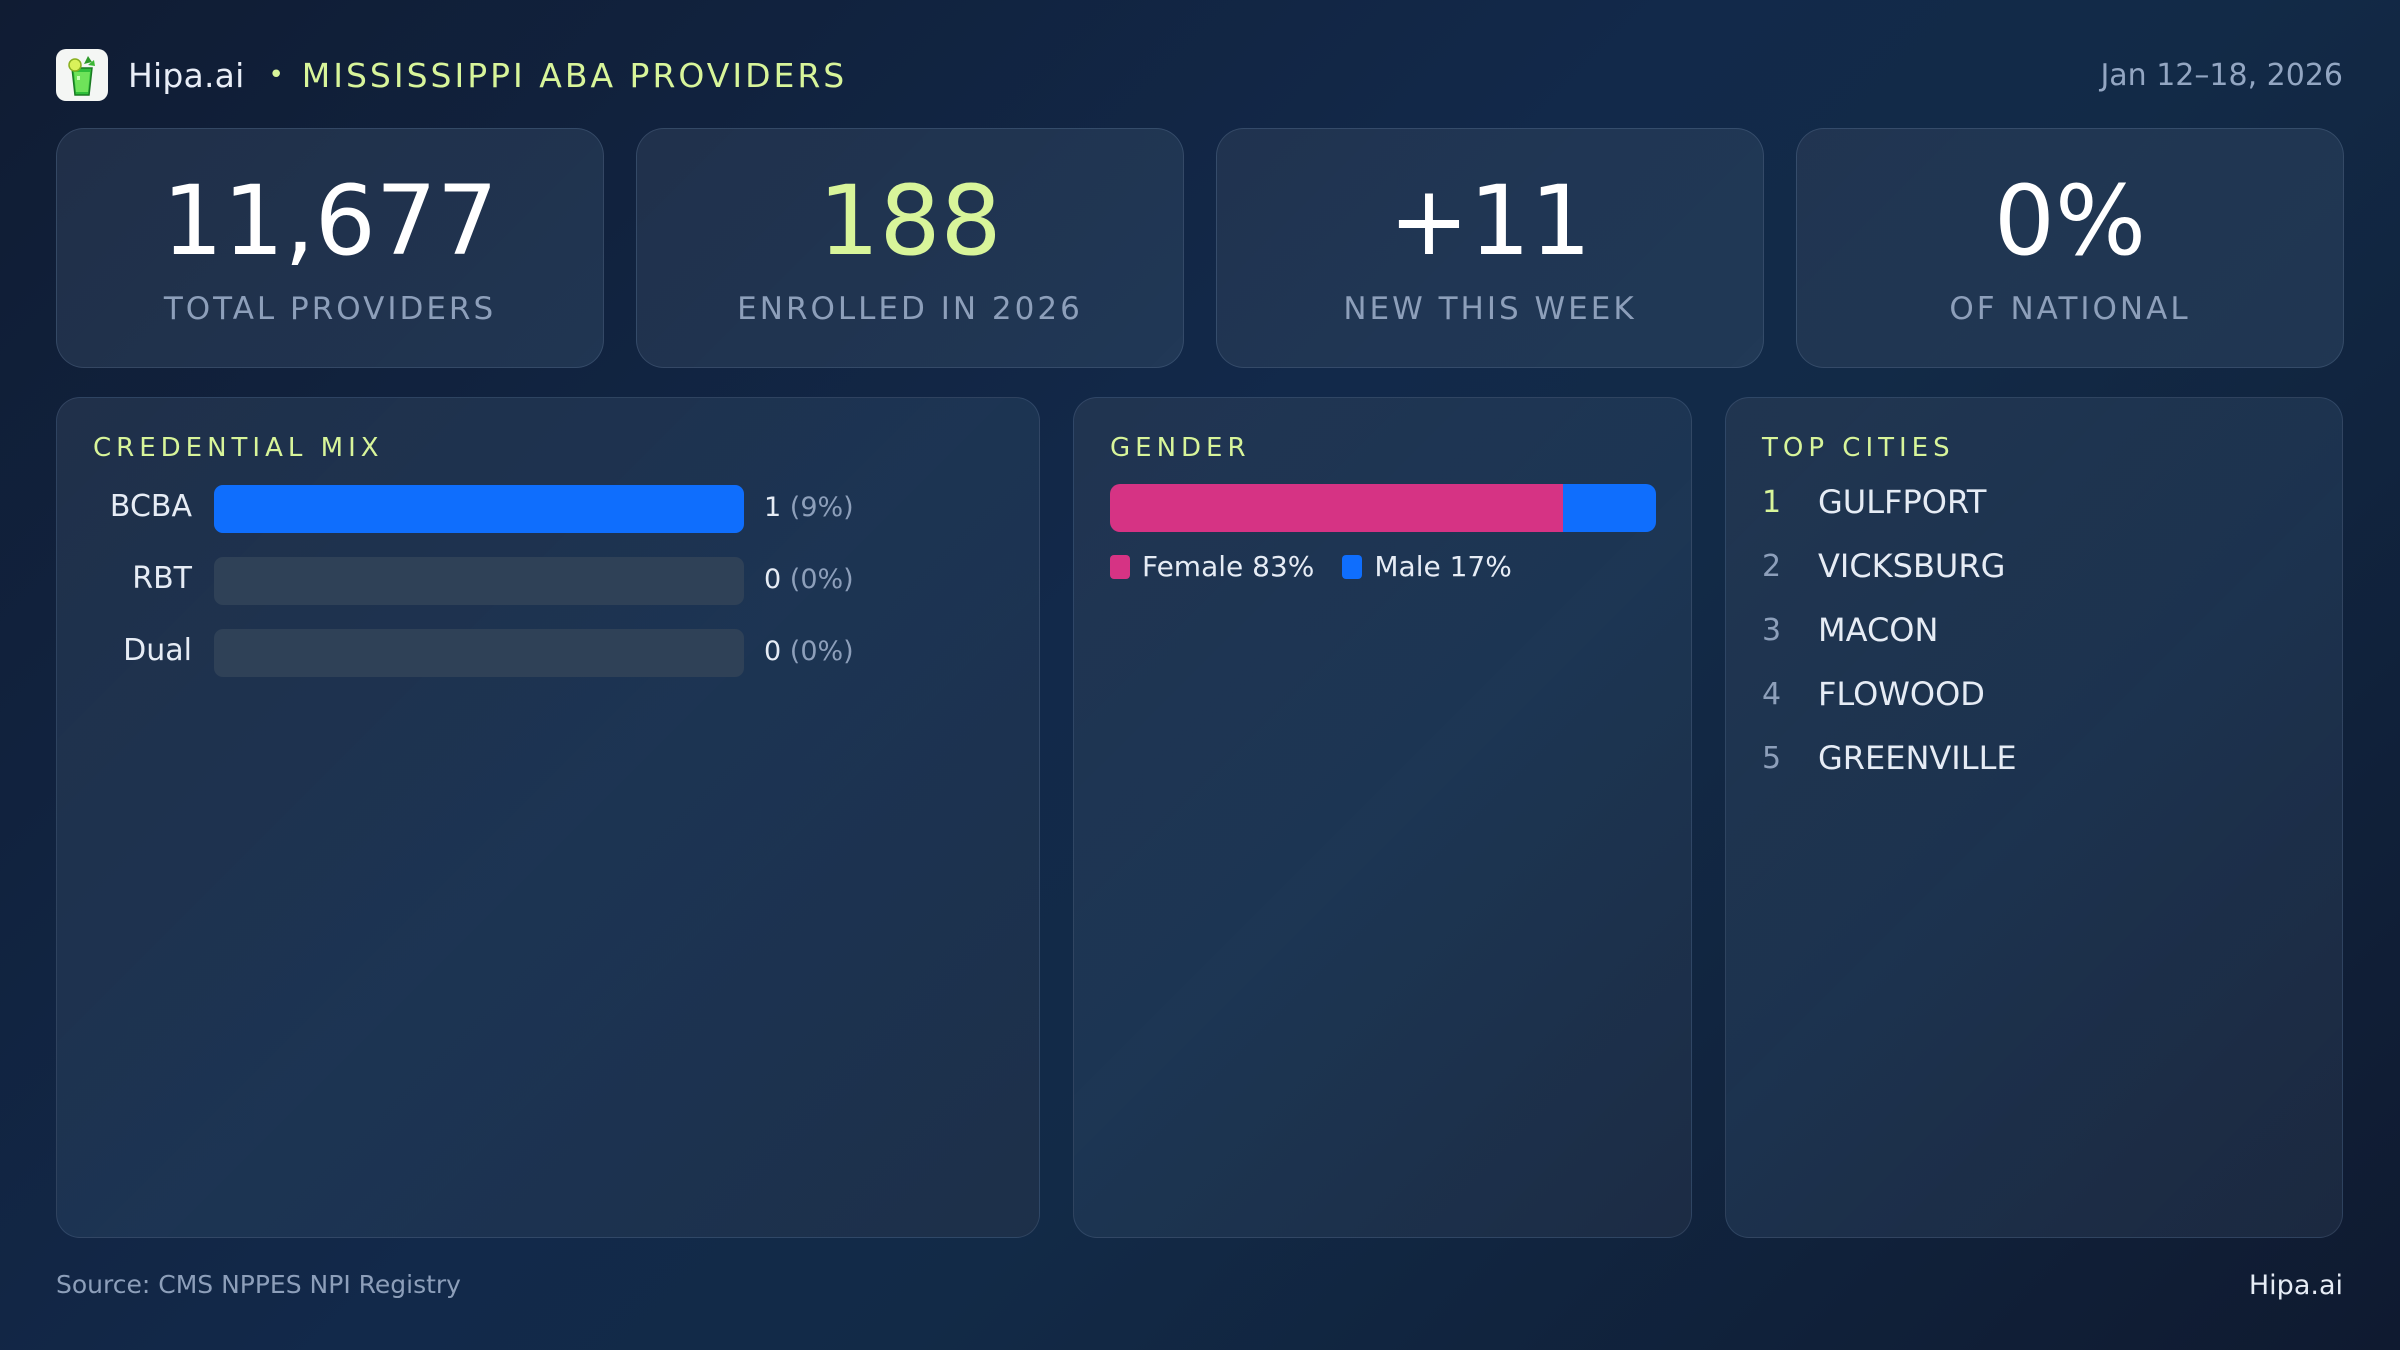 The image size is (2400, 1350). I want to click on logo, so click(82, 75).